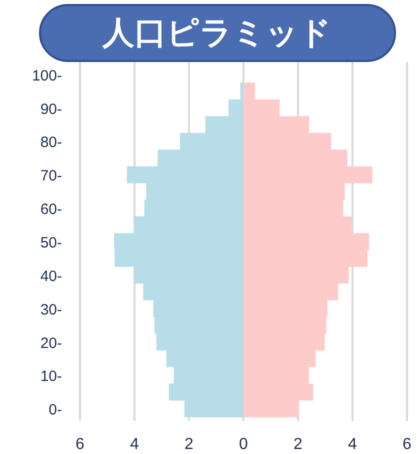  I want to click on y-tick-label: 50-, so click(51, 243).